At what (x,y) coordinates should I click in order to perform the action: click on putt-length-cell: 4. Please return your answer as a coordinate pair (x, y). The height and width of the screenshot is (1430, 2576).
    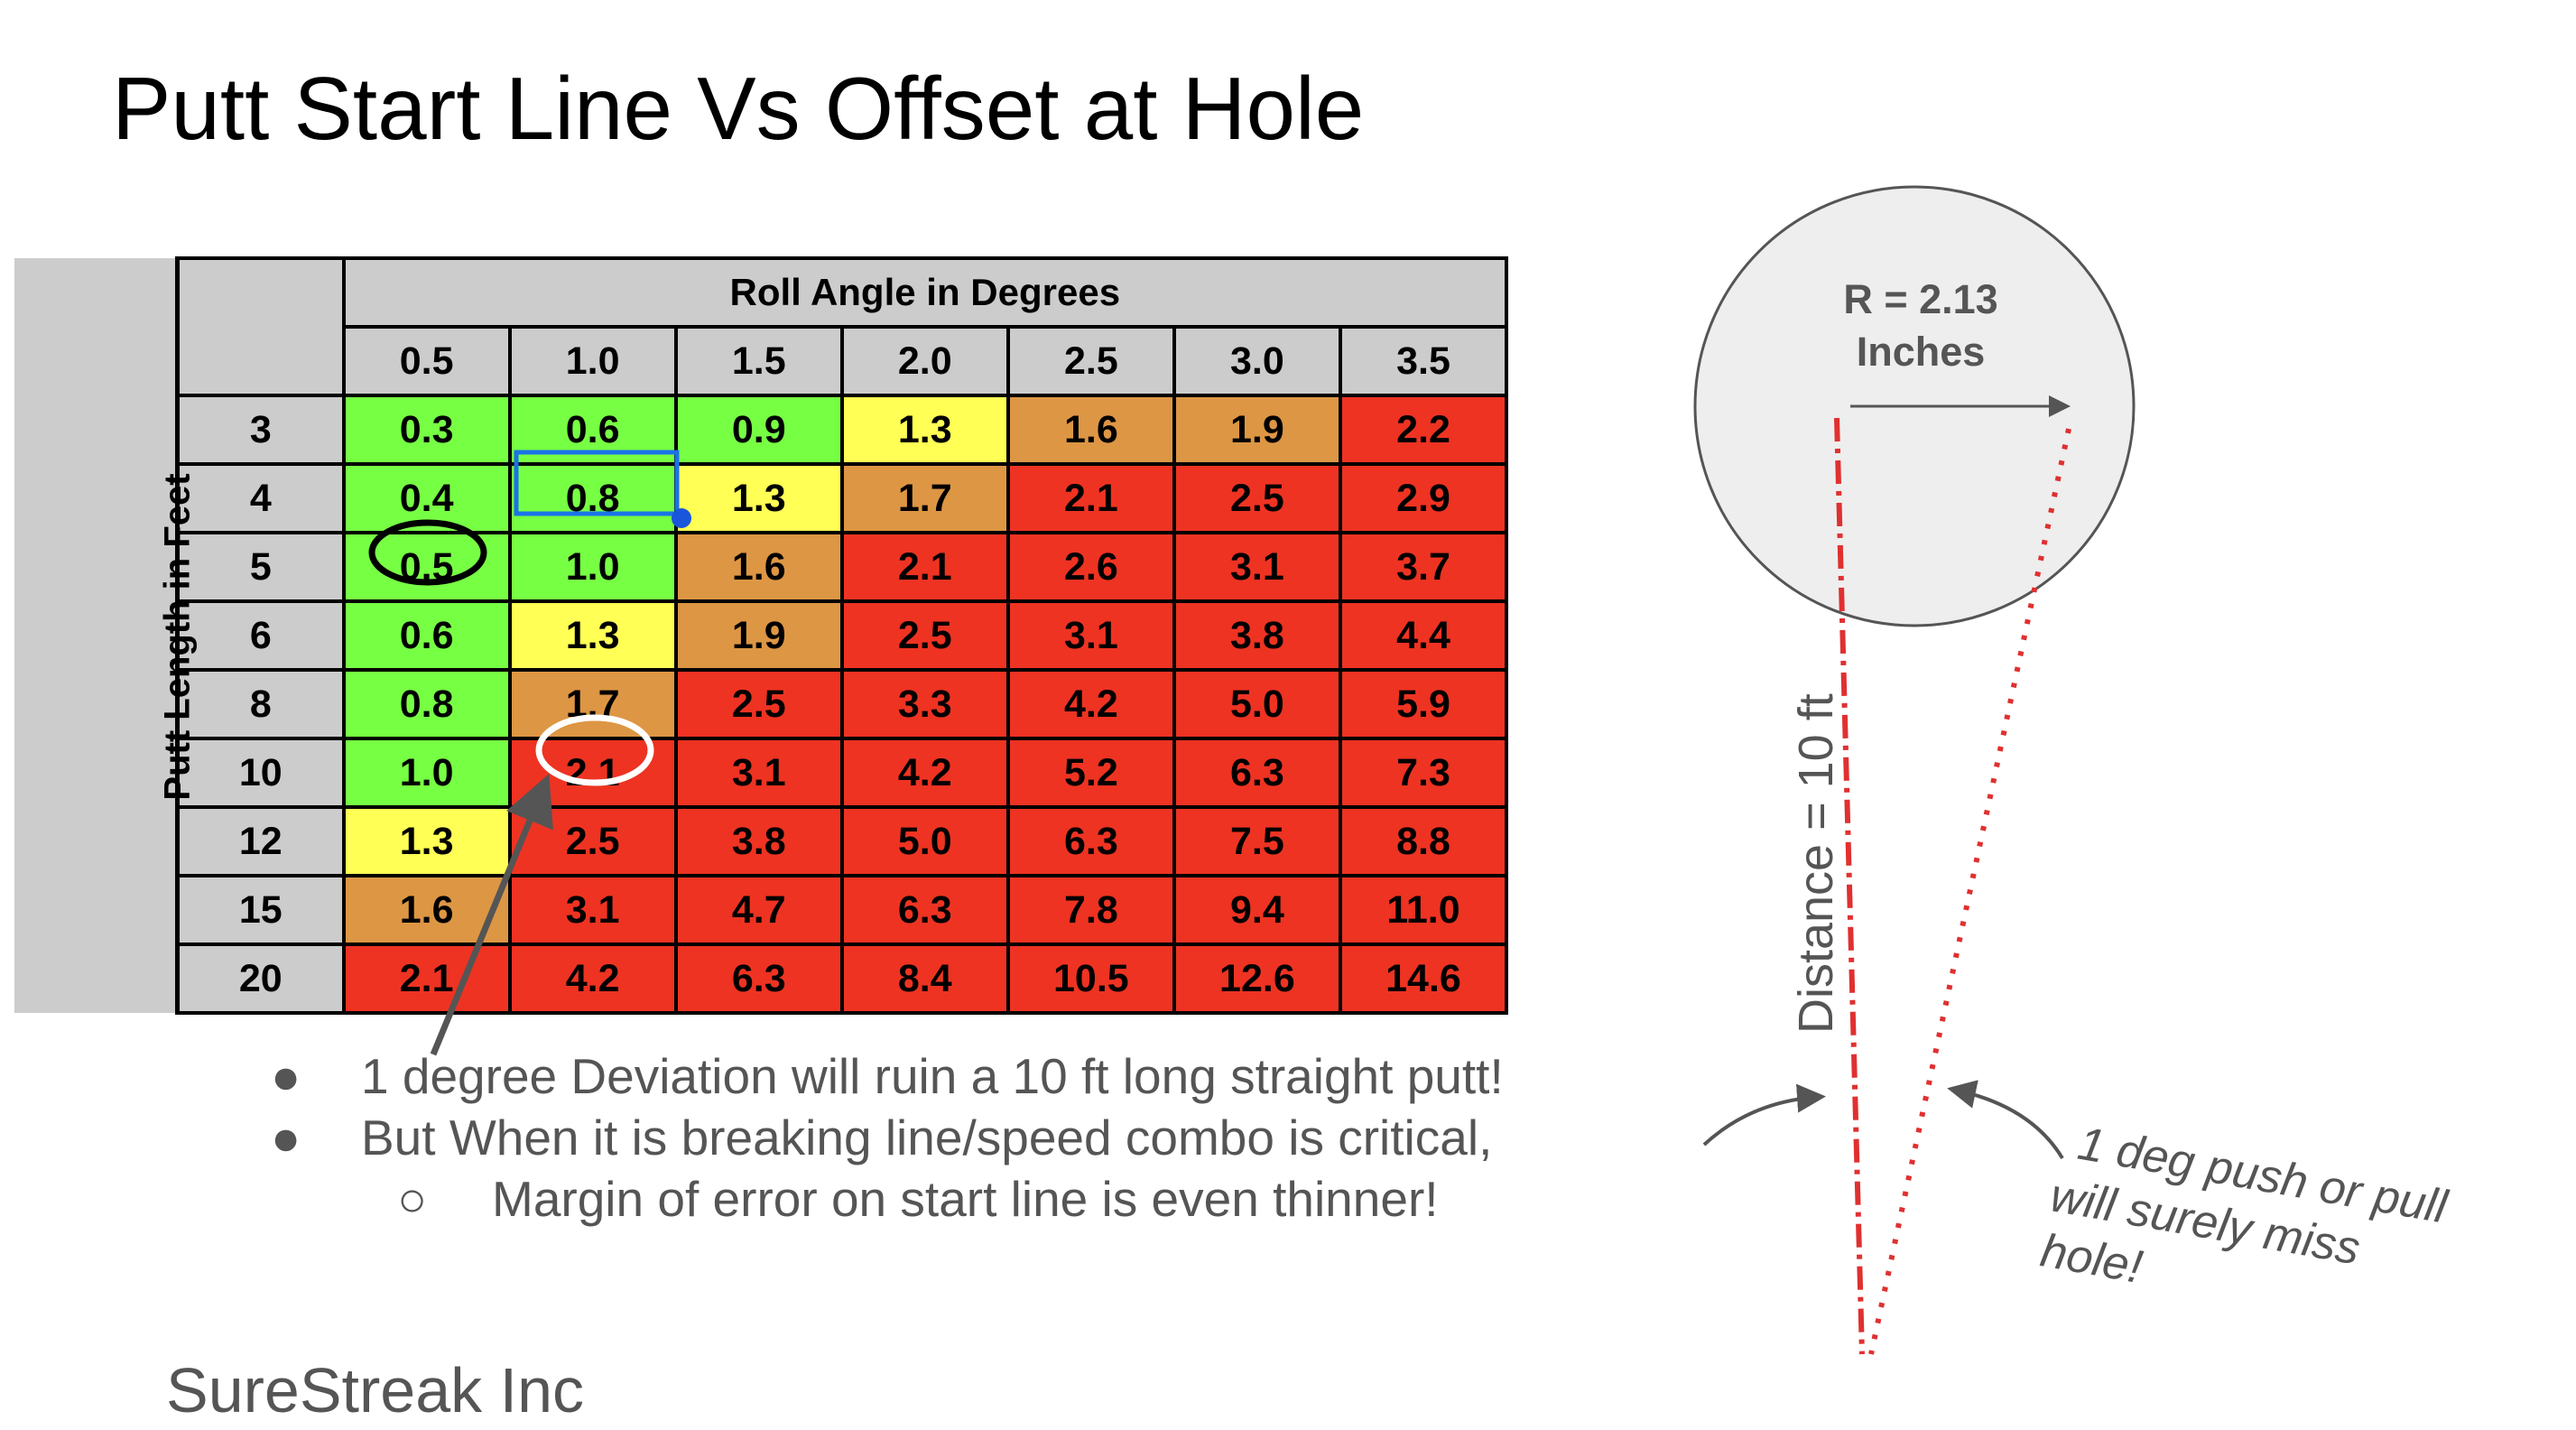
    Looking at the image, I should click on (261, 498).